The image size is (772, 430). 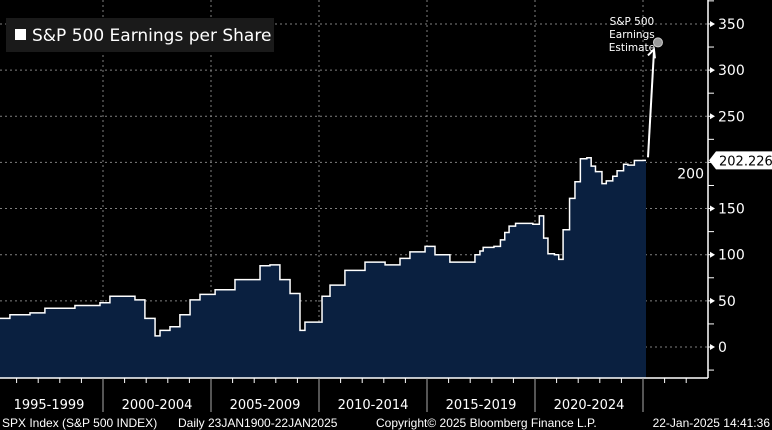 I want to click on legend: S&P 500 Earnings per Share, so click(x=140, y=35).